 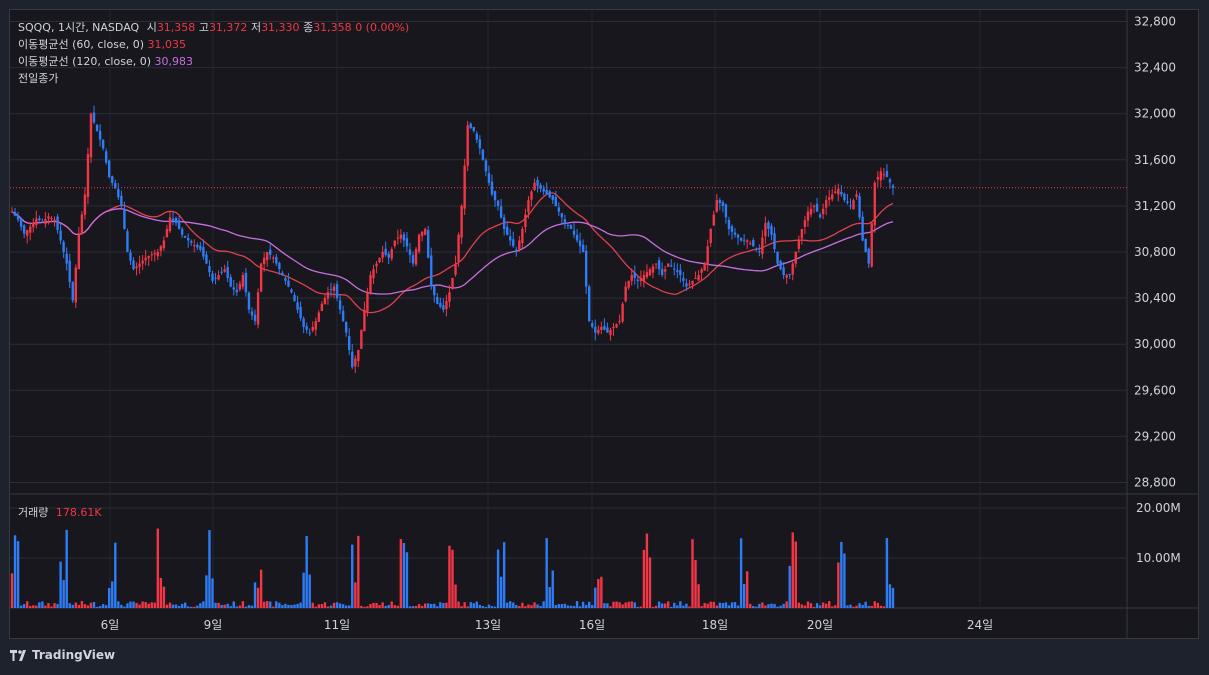 What do you see at coordinates (1155, 390) in the screenshot?
I see `price-tick-label: 29,600` at bounding box center [1155, 390].